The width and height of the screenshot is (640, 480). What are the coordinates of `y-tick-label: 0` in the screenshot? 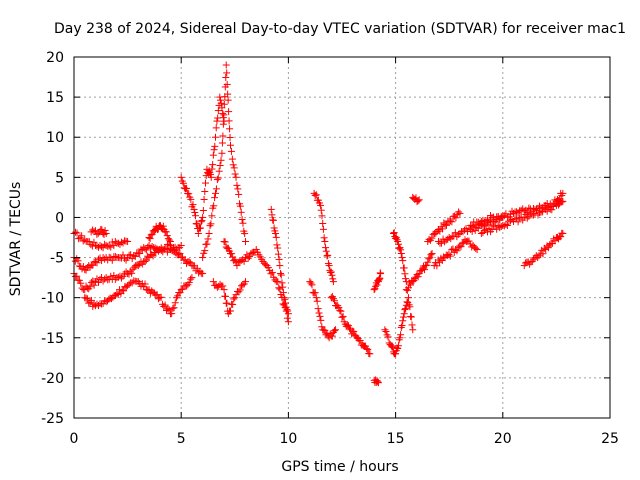 It's located at (59, 218).